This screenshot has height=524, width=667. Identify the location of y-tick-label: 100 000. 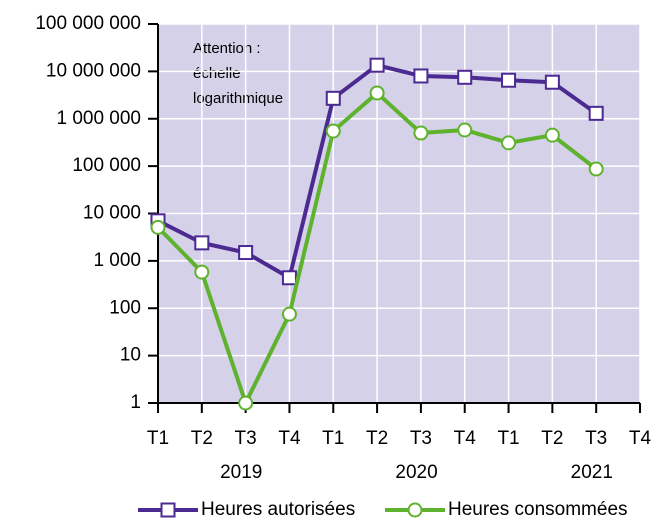
(106, 165).